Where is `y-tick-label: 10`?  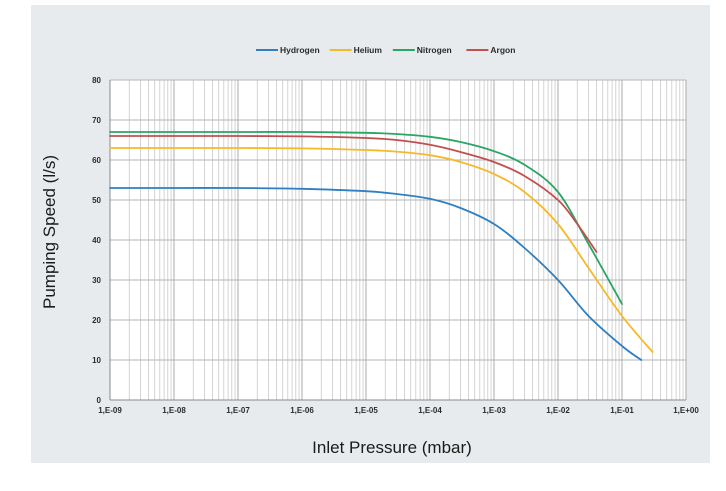
y-tick-label: 10 is located at coordinates (96, 360).